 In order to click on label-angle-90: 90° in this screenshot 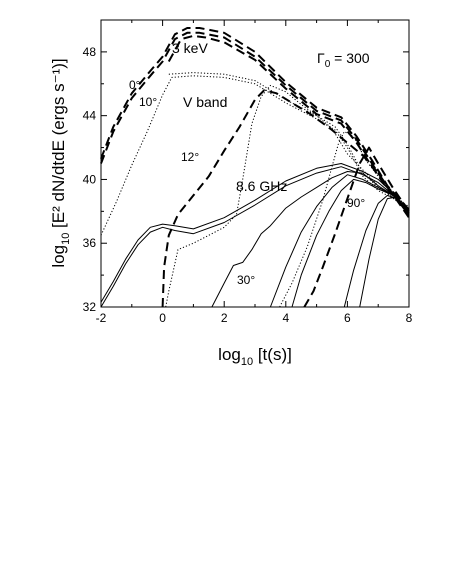, I will do `click(356, 203)`.